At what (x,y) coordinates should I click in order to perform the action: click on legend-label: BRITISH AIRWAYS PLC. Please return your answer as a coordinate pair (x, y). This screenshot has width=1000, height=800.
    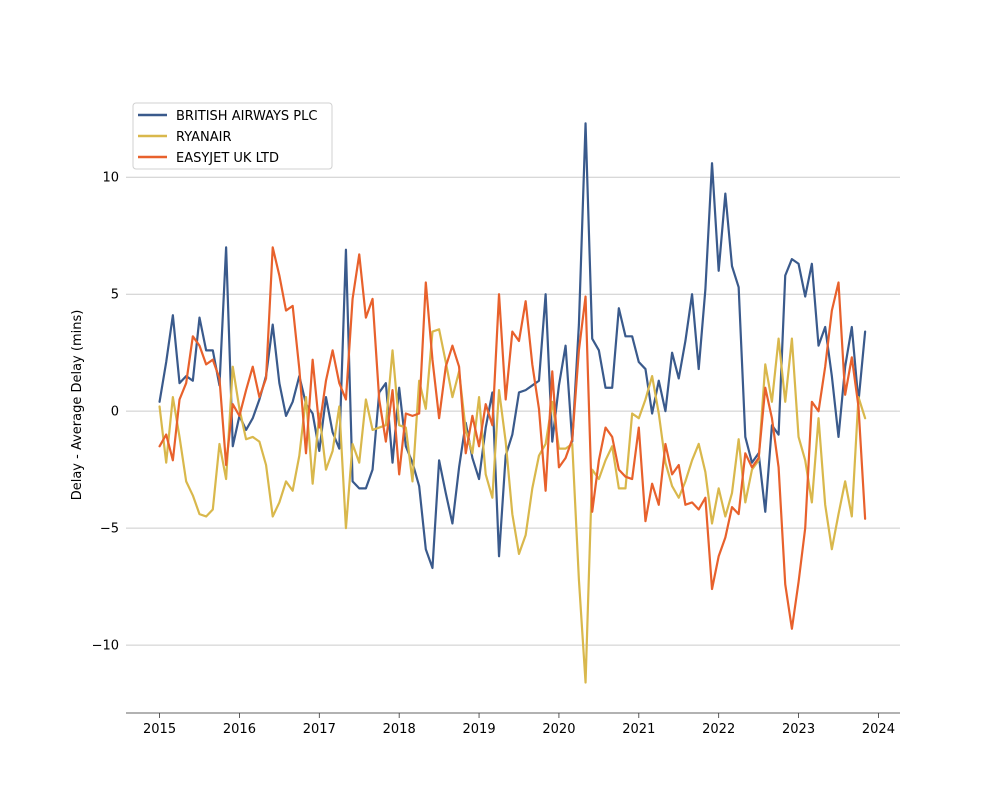
    Looking at the image, I should click on (246, 116).